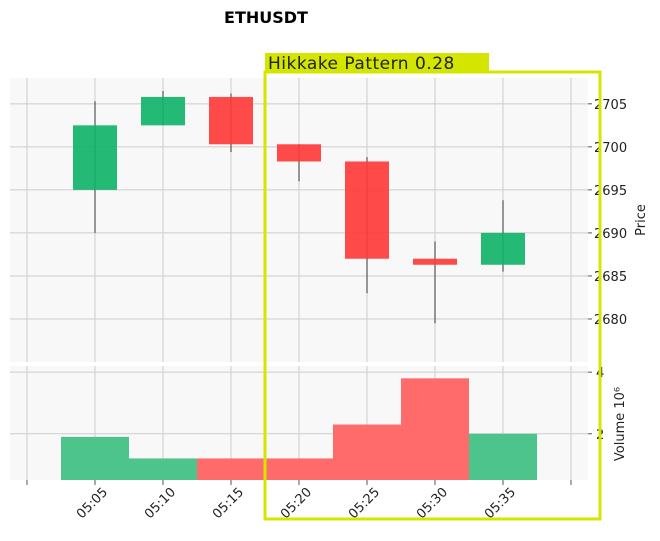 This screenshot has width=660, height=541. Describe the element at coordinates (610, 105) in the screenshot. I see `price-tick-label: 2705` at that location.